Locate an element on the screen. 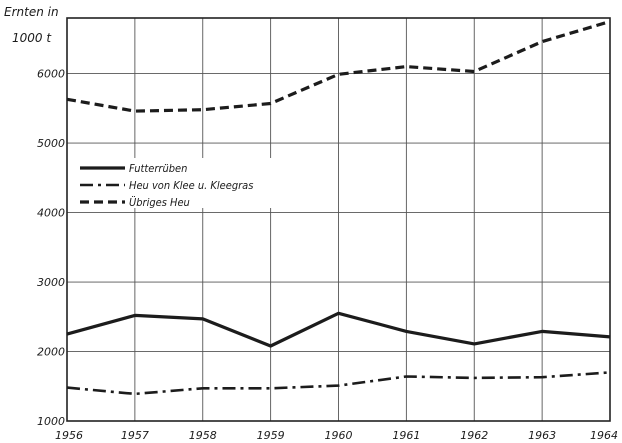 The height and width of the screenshot is (443, 622). legend-label-futterrueben: Futterrüben is located at coordinates (158, 168).